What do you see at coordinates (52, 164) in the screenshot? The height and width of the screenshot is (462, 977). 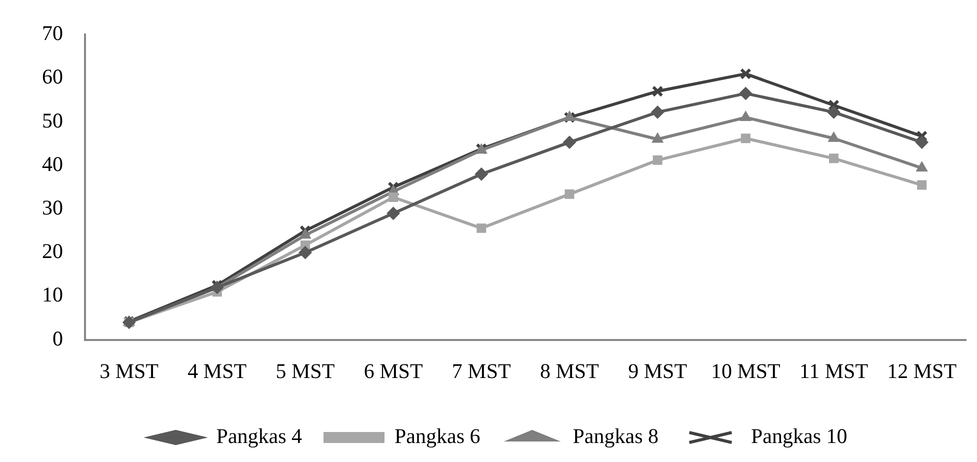 I see `y-tick-label: 40` at bounding box center [52, 164].